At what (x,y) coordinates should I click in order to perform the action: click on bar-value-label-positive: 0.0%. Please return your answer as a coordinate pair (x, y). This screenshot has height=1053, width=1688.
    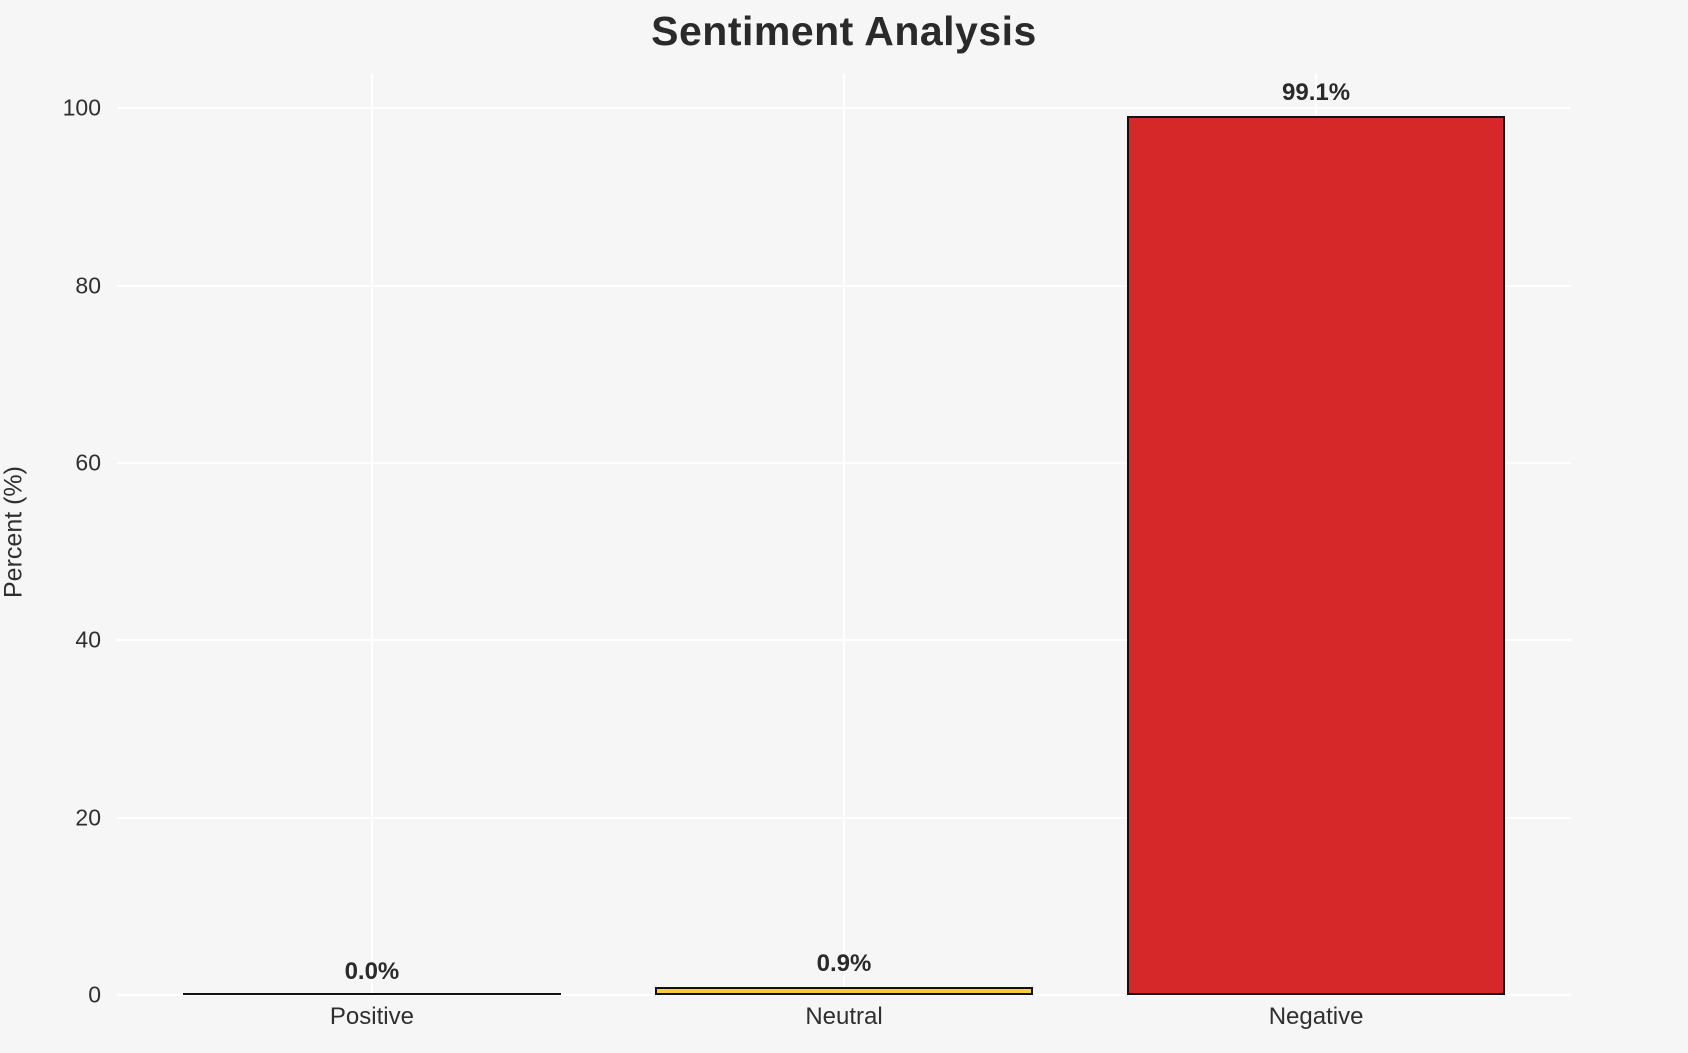
    Looking at the image, I should click on (372, 971).